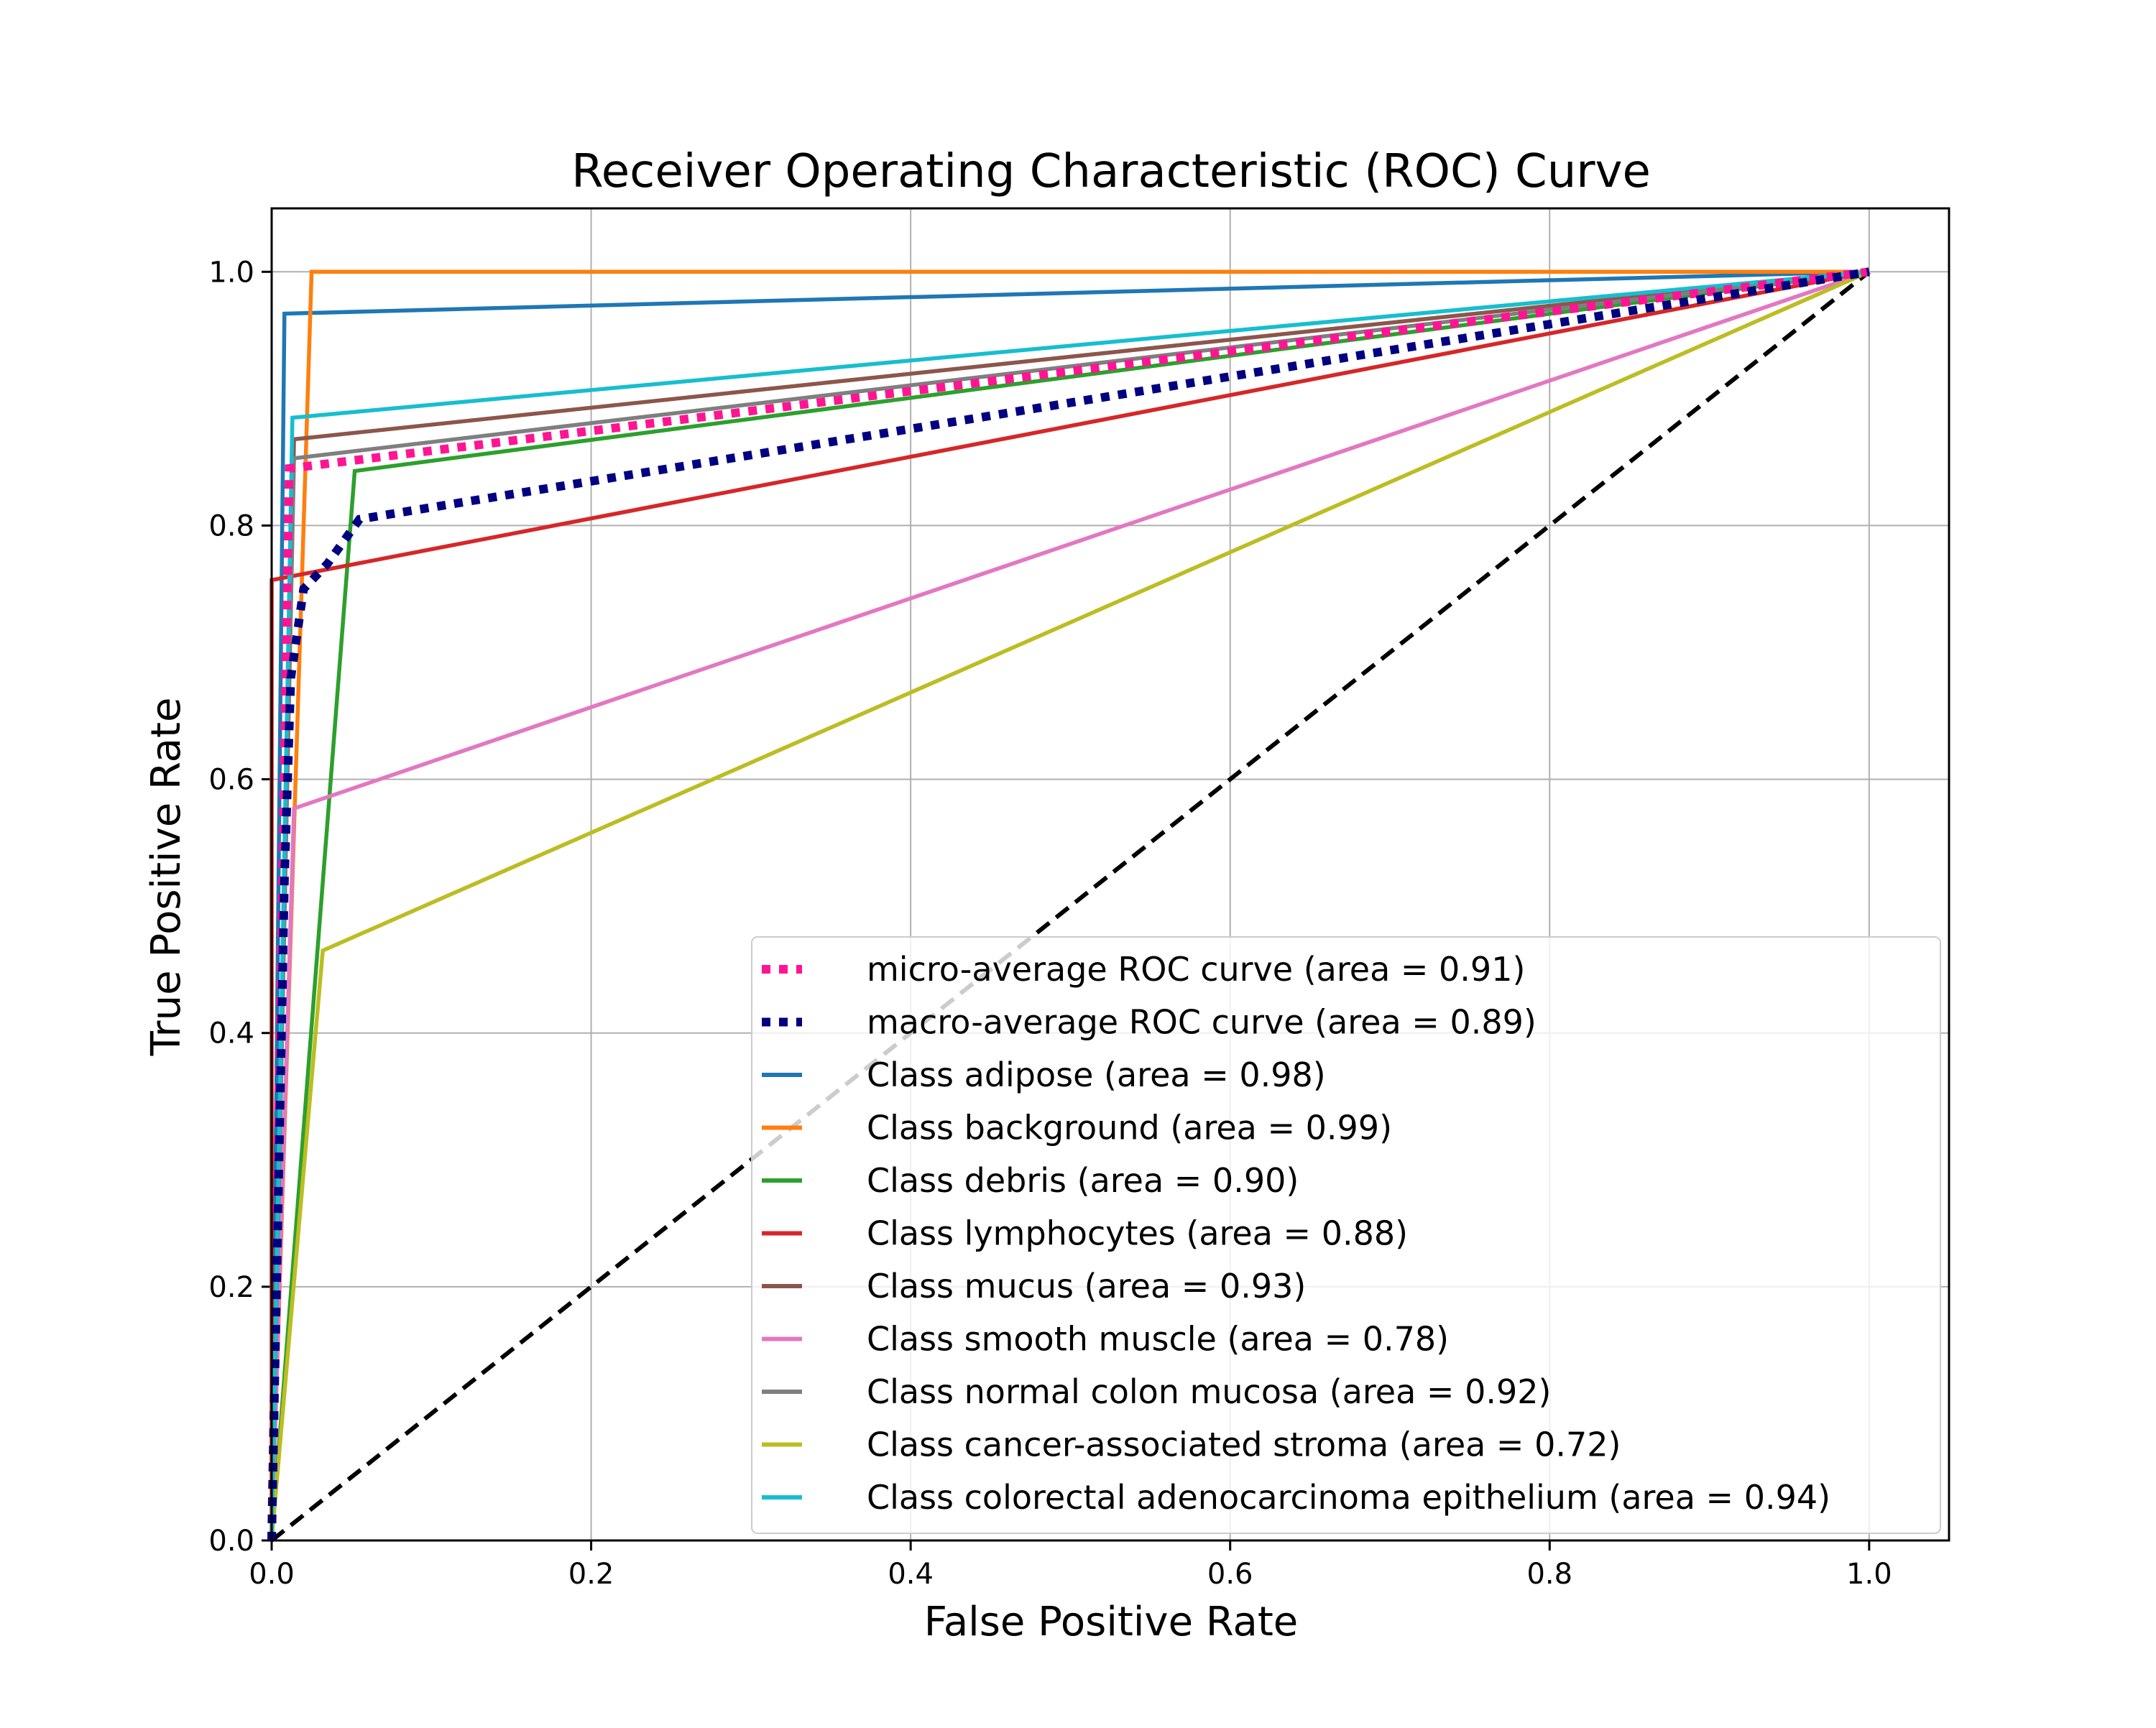  Describe the element at coordinates (1111, 1622) in the screenshot. I see `x-axis-label: False Positive Rate` at that location.